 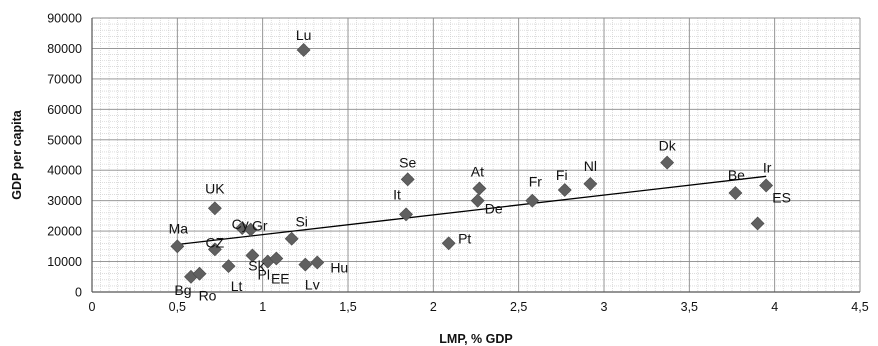 I want to click on point-label-gr: Gr, so click(x=260, y=226).